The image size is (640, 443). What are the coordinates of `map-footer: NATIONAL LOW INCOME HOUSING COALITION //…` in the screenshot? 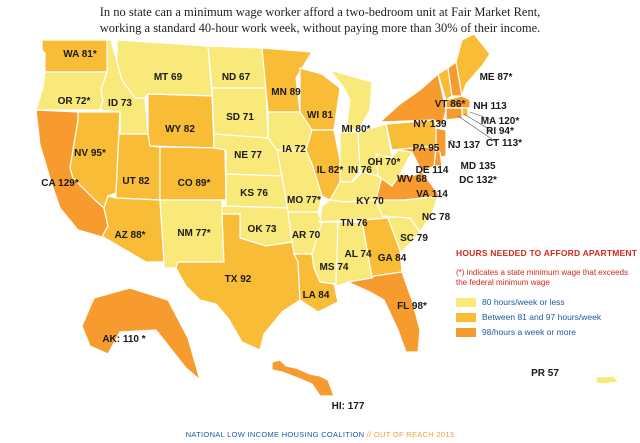 It's located at (320, 434).